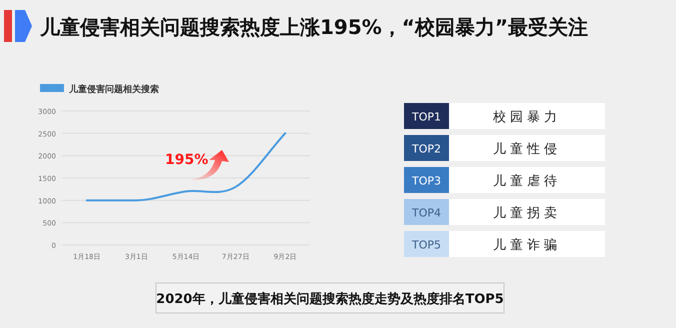 This screenshot has height=328, width=676. I want to click on category-label: TOP3, so click(426, 181).